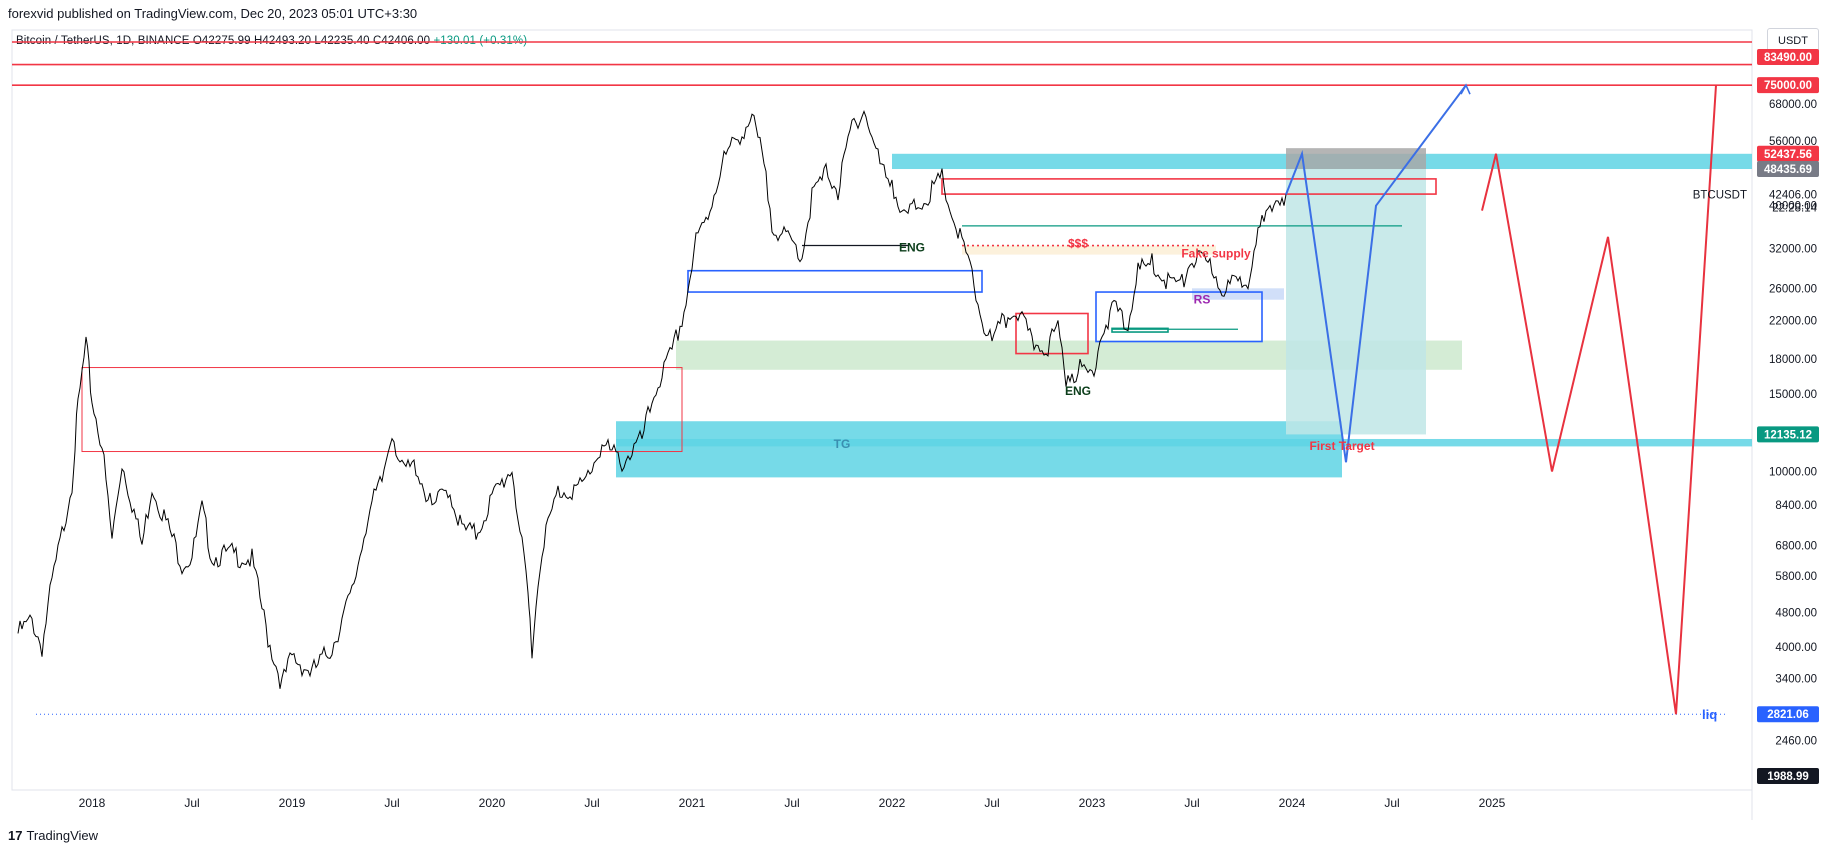 The height and width of the screenshot is (849, 1835). I want to click on projection-path-red, so click(1599, 400).